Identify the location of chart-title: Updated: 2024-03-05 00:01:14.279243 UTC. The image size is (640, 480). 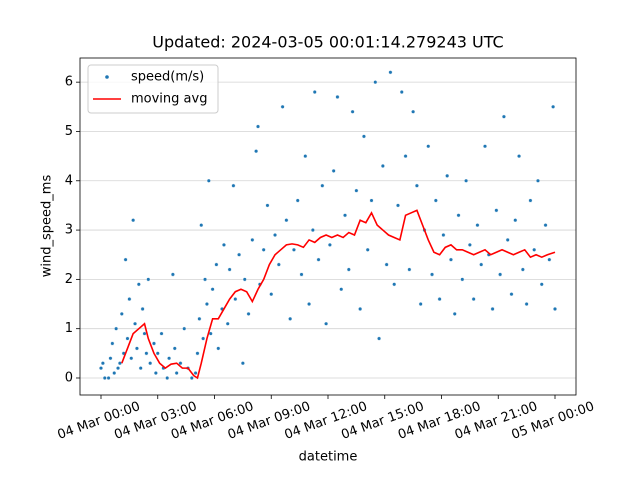
(327, 42).